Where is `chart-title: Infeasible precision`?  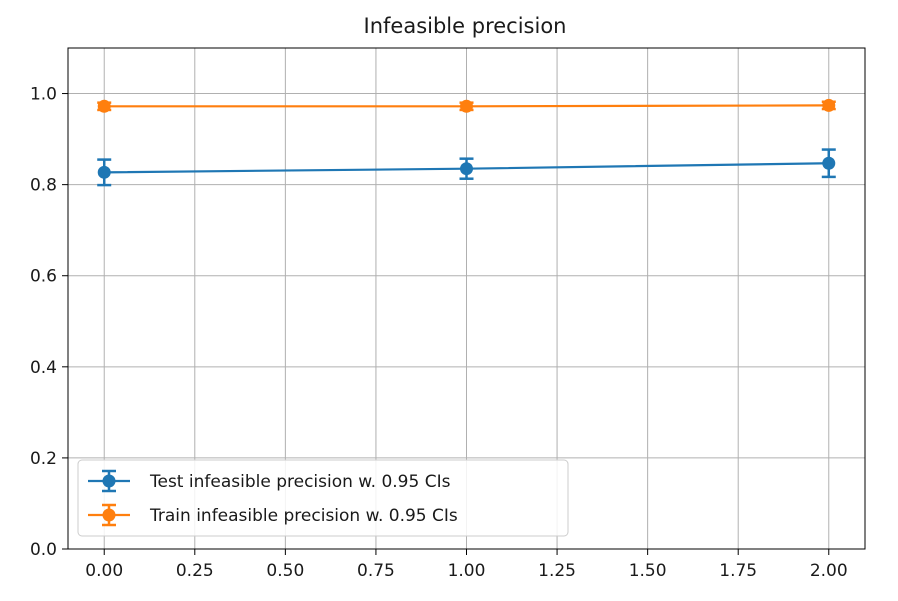 chart-title: Infeasible precision is located at coordinates (465, 26).